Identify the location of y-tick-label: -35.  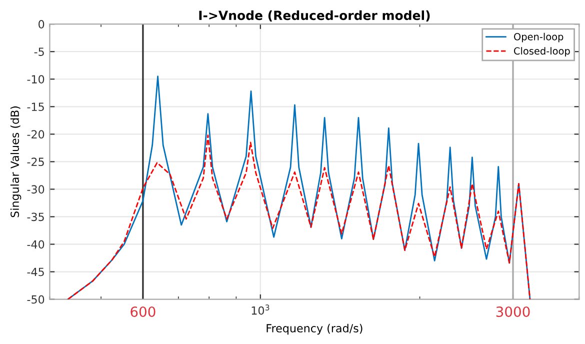
(35, 217).